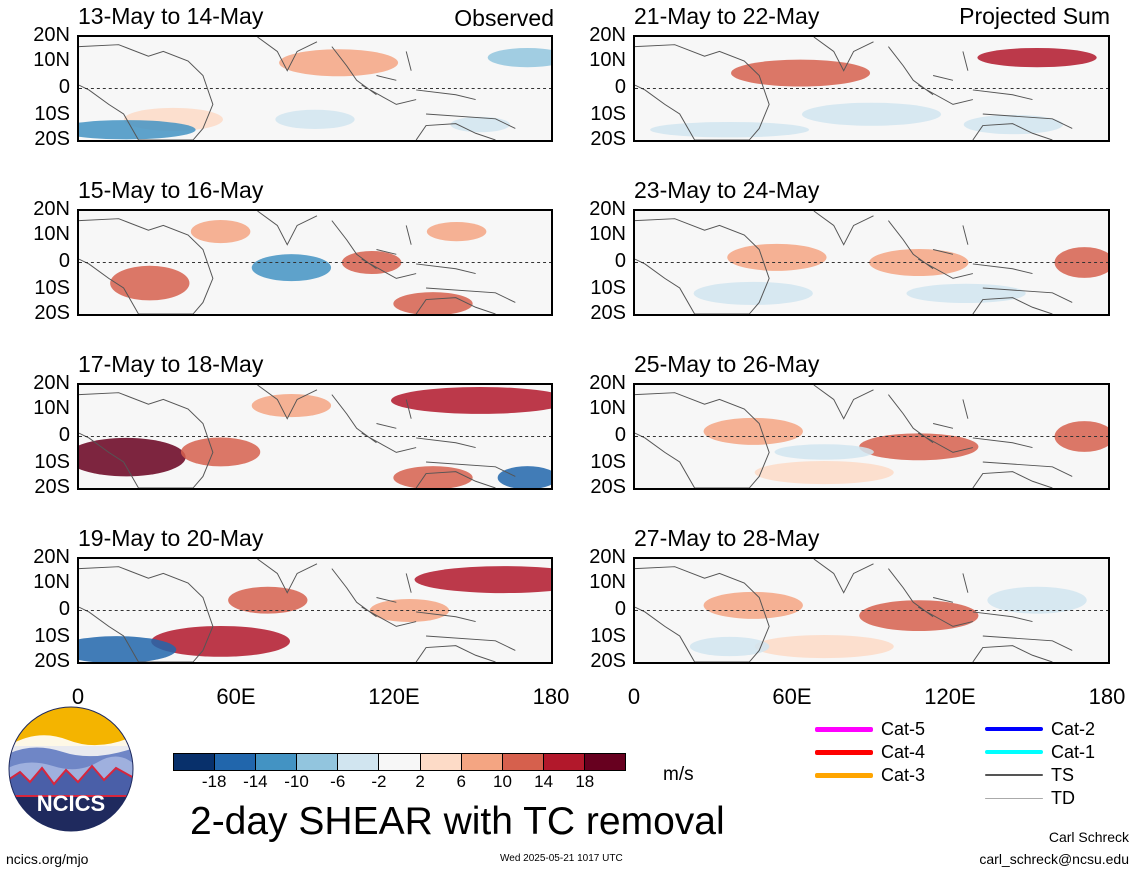 The height and width of the screenshot is (872, 1135). I want to click on panel-tag-projected: Projected Sum, so click(1034, 16).